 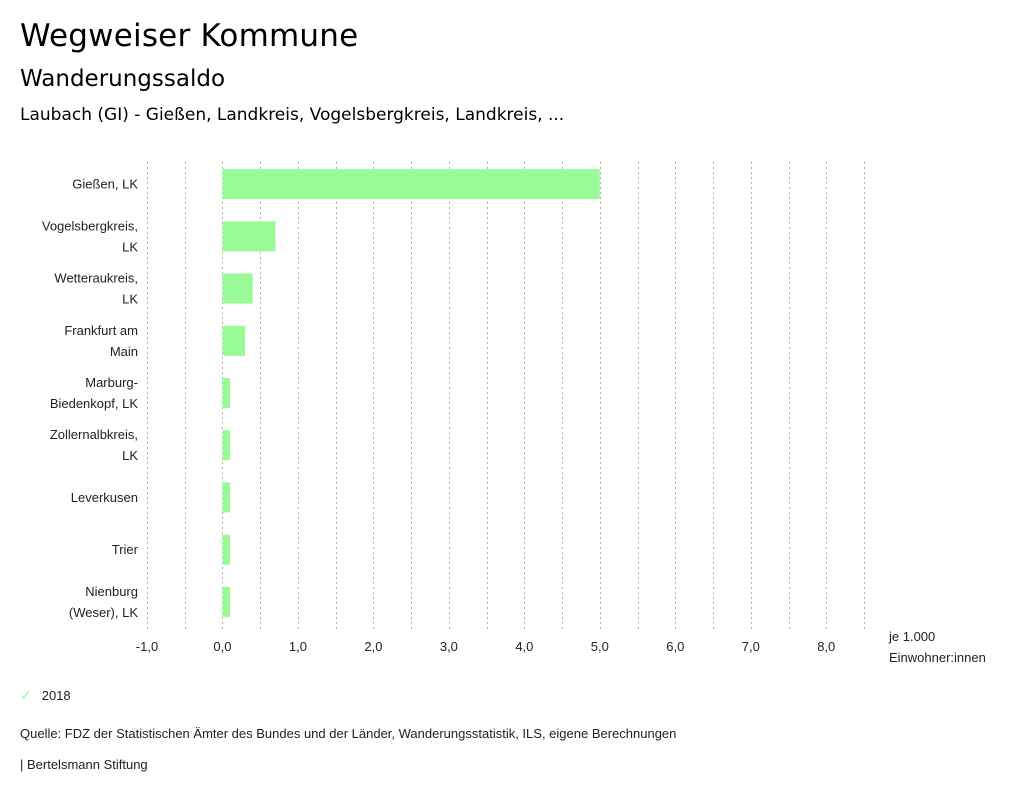 What do you see at coordinates (84, 764) in the screenshot?
I see `credit-note: | Bertelsmann Stiftung` at bounding box center [84, 764].